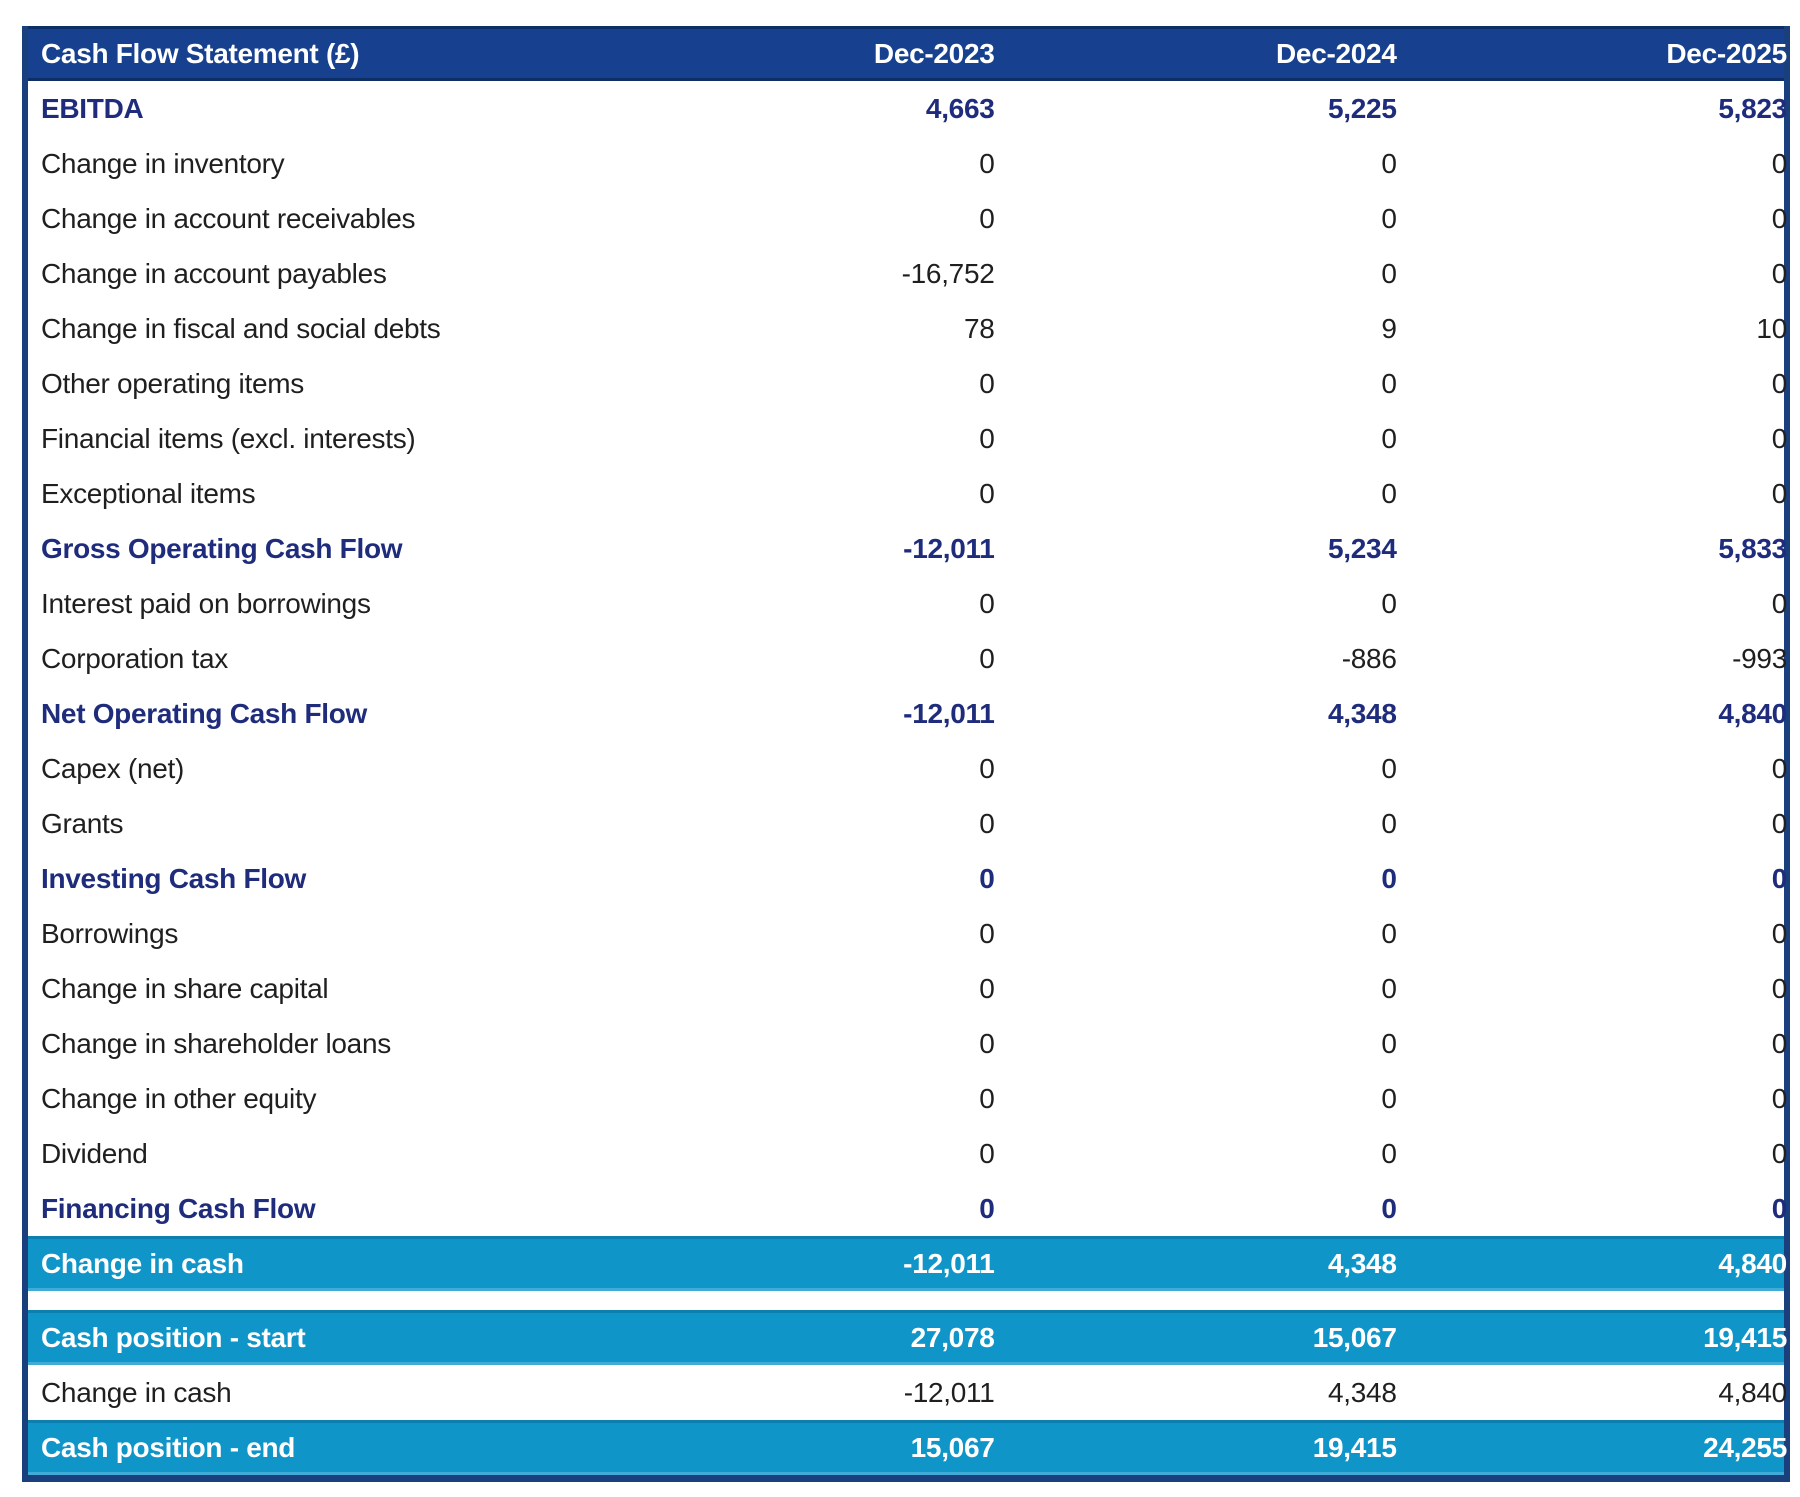 This screenshot has width=1800, height=1497. Describe the element at coordinates (1752, 548) in the screenshot. I see `row-value: 5,833` at that location.